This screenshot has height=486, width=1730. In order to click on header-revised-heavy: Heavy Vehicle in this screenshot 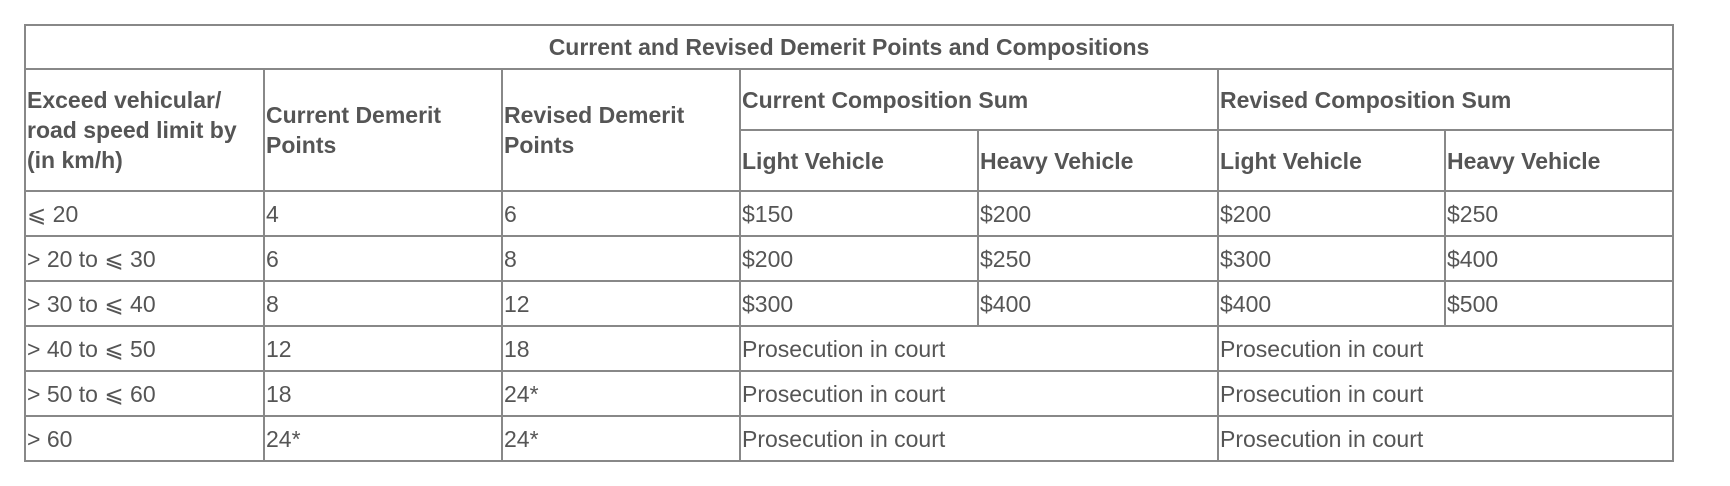, I will do `click(1559, 160)`.